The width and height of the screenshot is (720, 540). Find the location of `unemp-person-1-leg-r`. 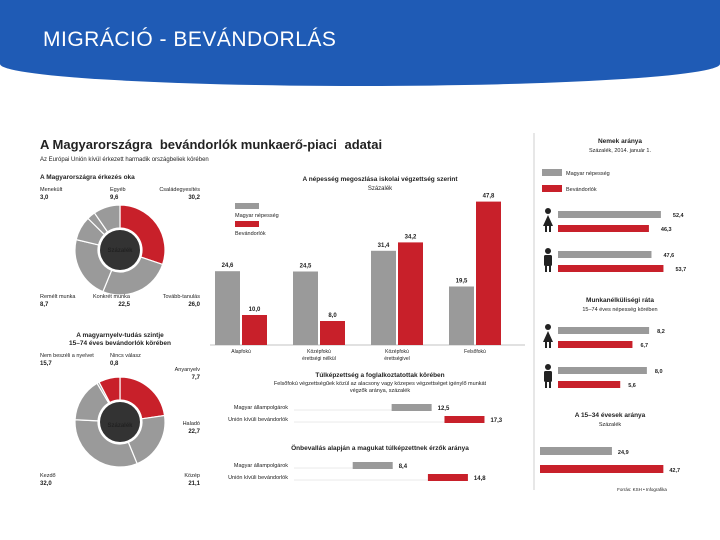

unemp-person-1-leg-r is located at coordinates (550, 385).